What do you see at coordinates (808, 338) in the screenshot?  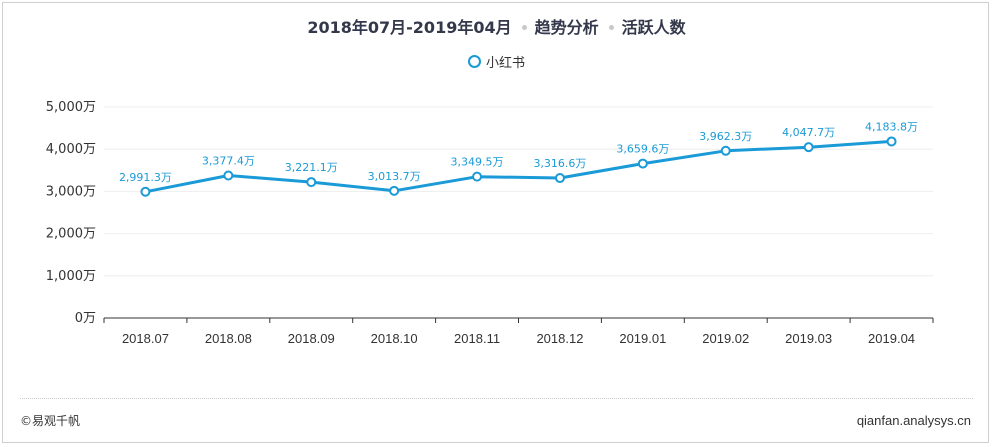 I see `x-tick-label: 2019.03` at bounding box center [808, 338].